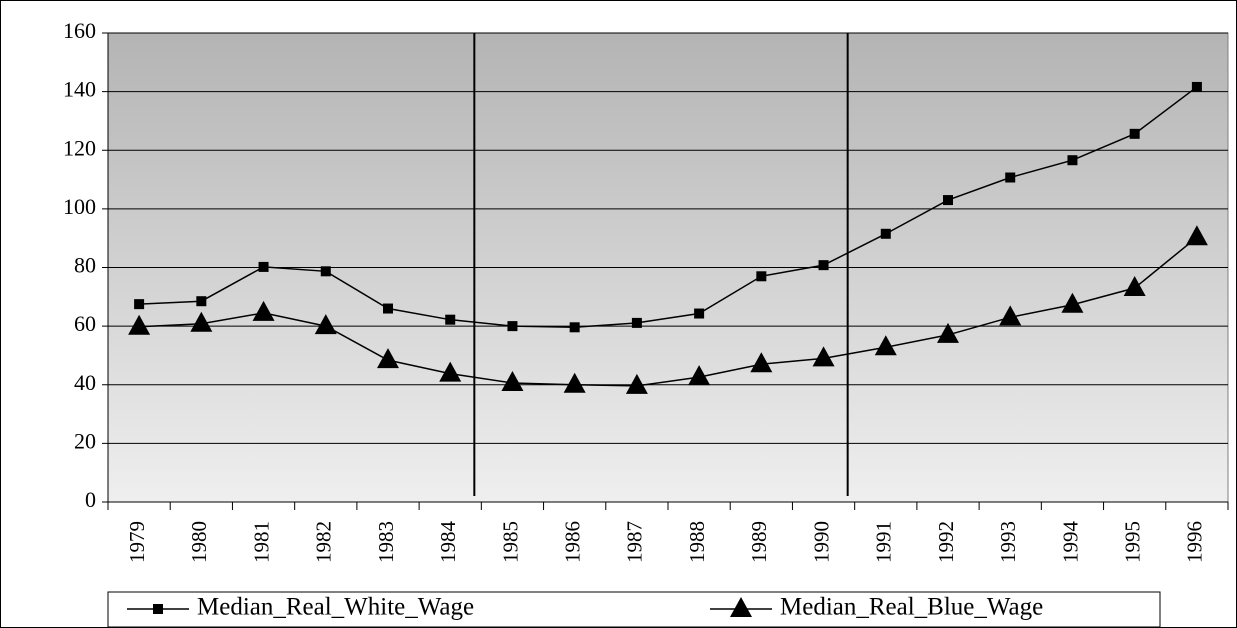 Image resolution: width=1237 pixels, height=628 pixels. I want to click on x-tick-label: 1996, so click(1195, 542).